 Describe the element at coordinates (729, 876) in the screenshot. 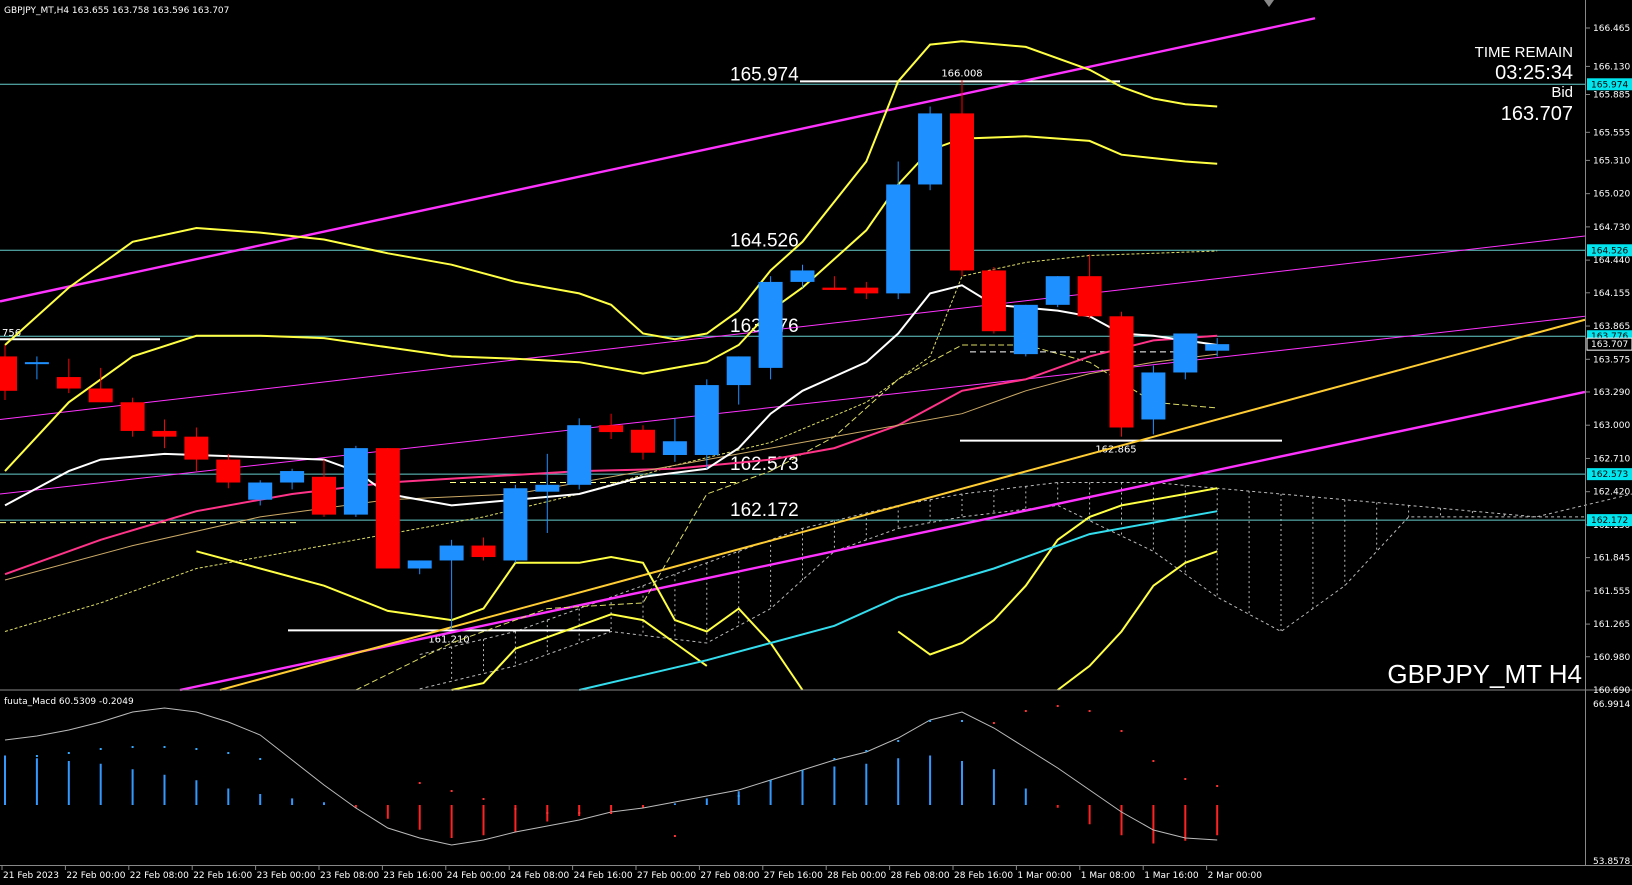

I see `time-tick-label: 27 Feb 08:00` at that location.